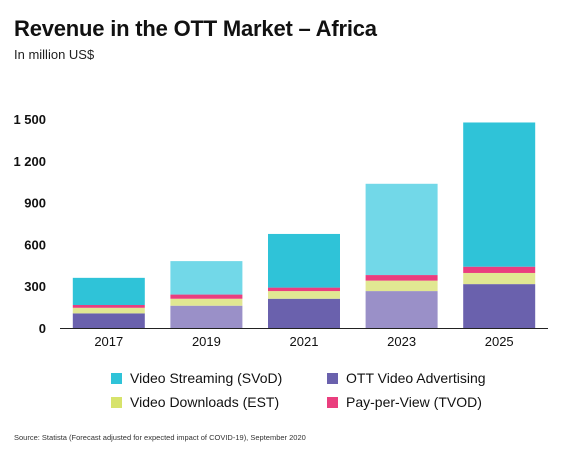 The height and width of the screenshot is (458, 575). Describe the element at coordinates (29, 224) in the screenshot. I see `y-axis: 0 300 600 900 1 200 1 500` at that location.